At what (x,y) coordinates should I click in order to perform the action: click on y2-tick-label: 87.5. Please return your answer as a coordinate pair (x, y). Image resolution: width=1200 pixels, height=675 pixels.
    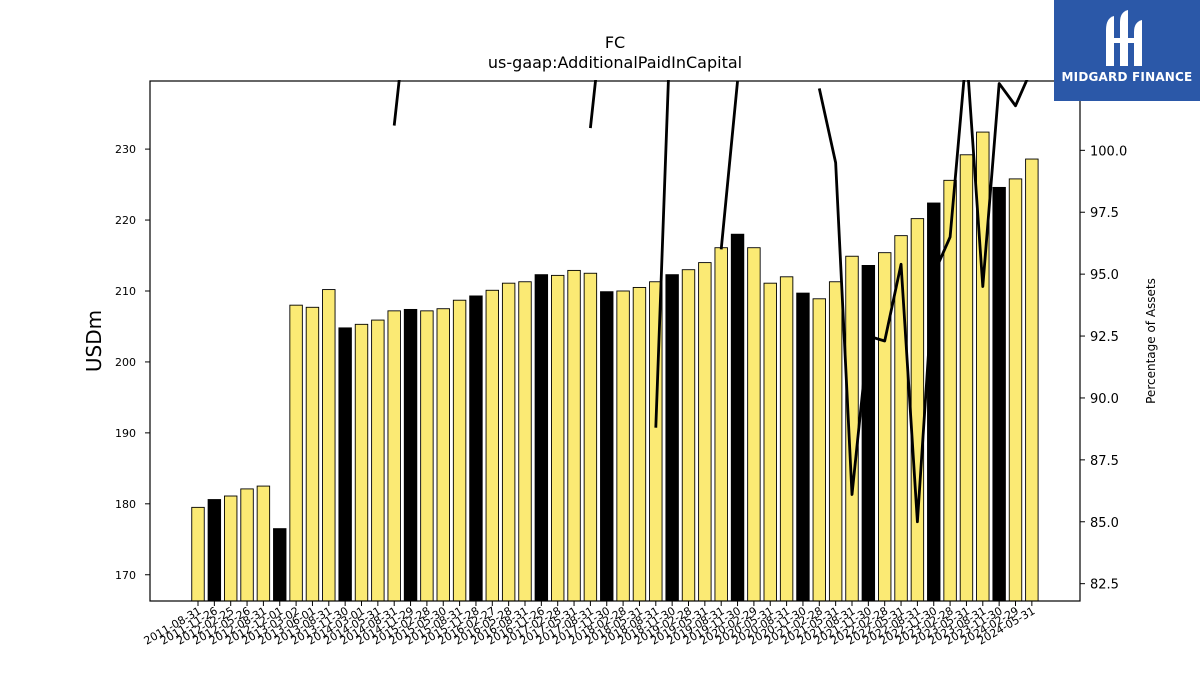
    Looking at the image, I should click on (1104, 461).